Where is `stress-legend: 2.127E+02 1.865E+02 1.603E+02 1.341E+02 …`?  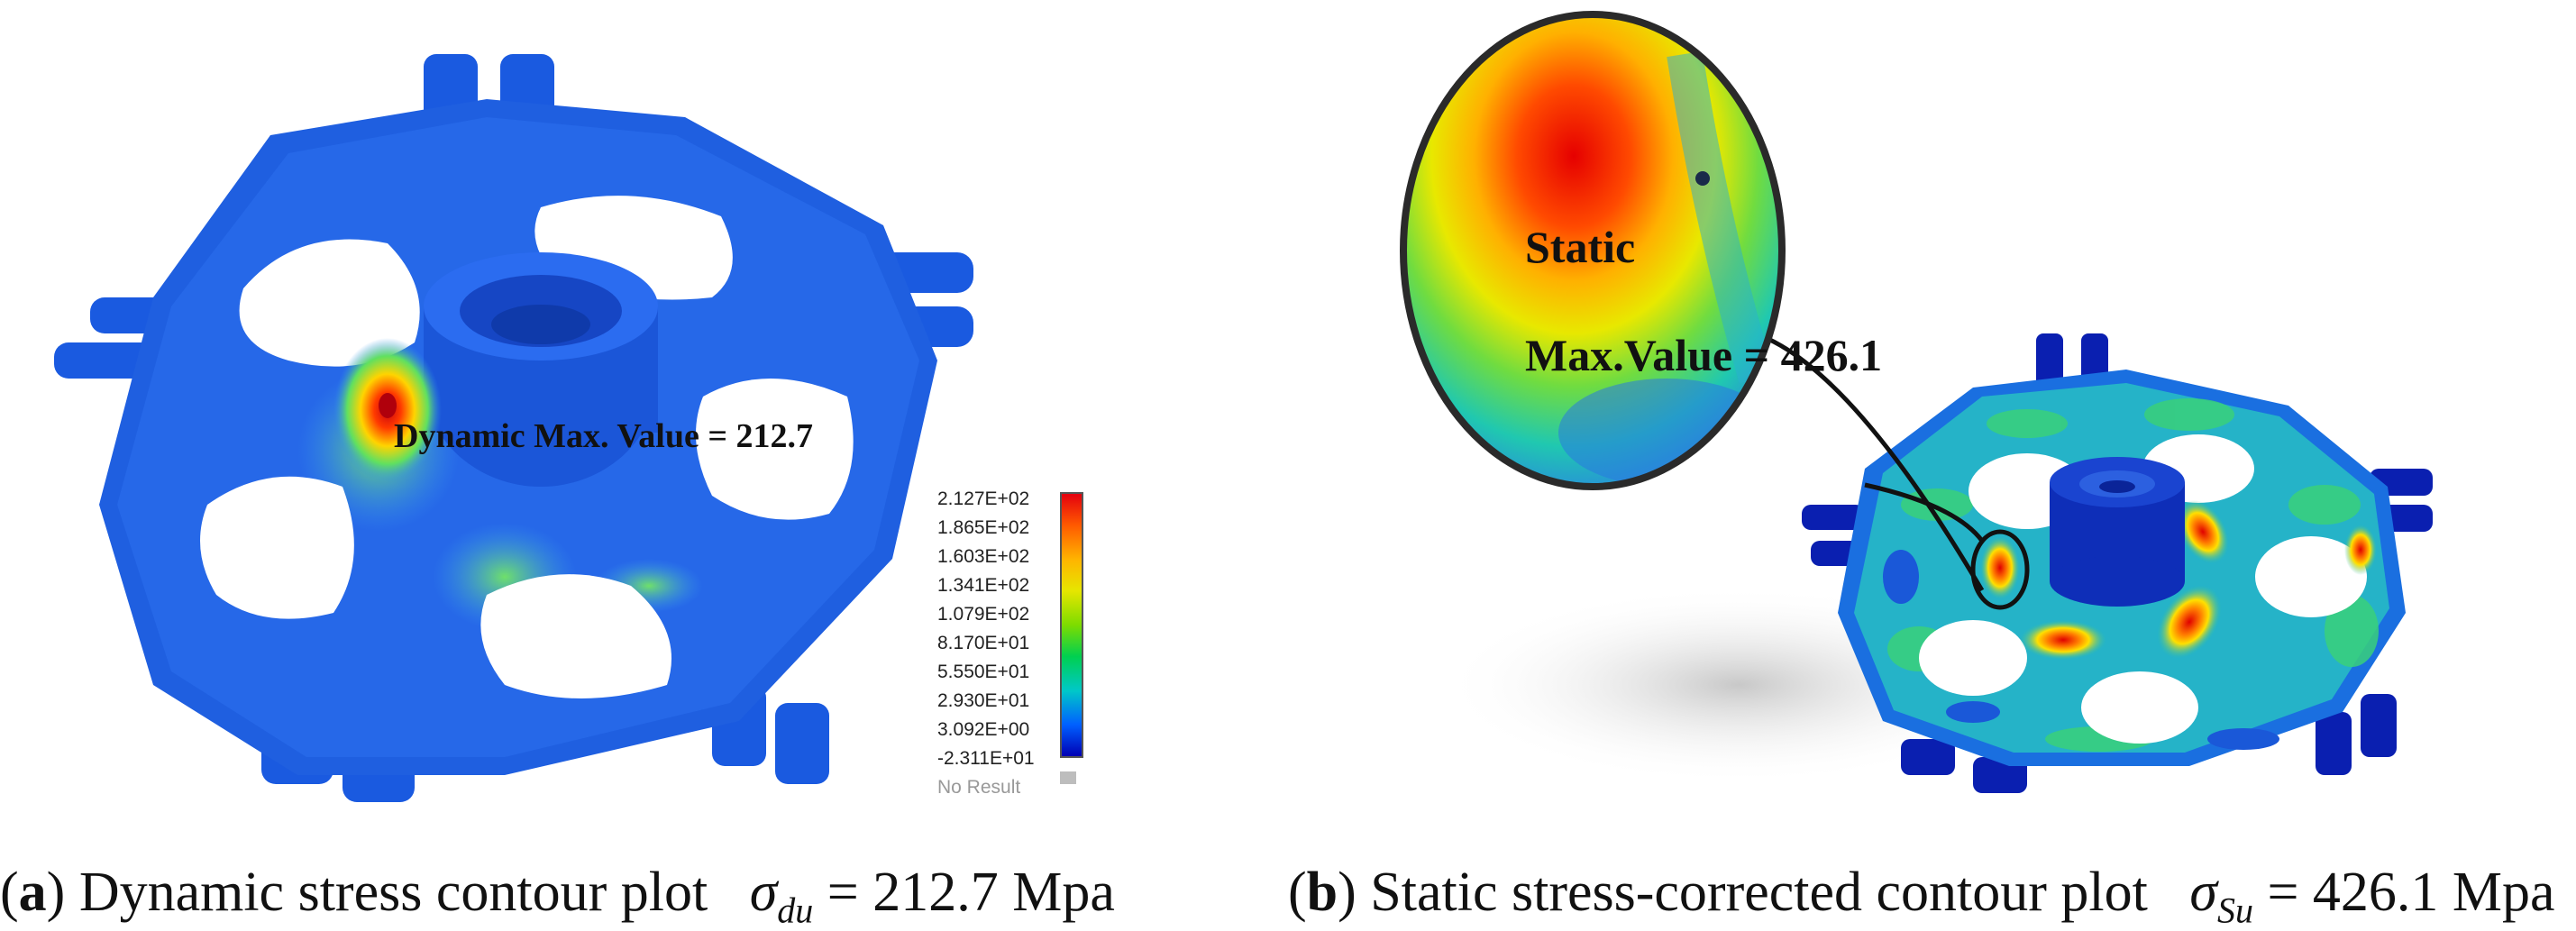
stress-legend: 2.127E+02 1.865E+02 1.603E+02 1.341E+02 … is located at coordinates (1027, 643).